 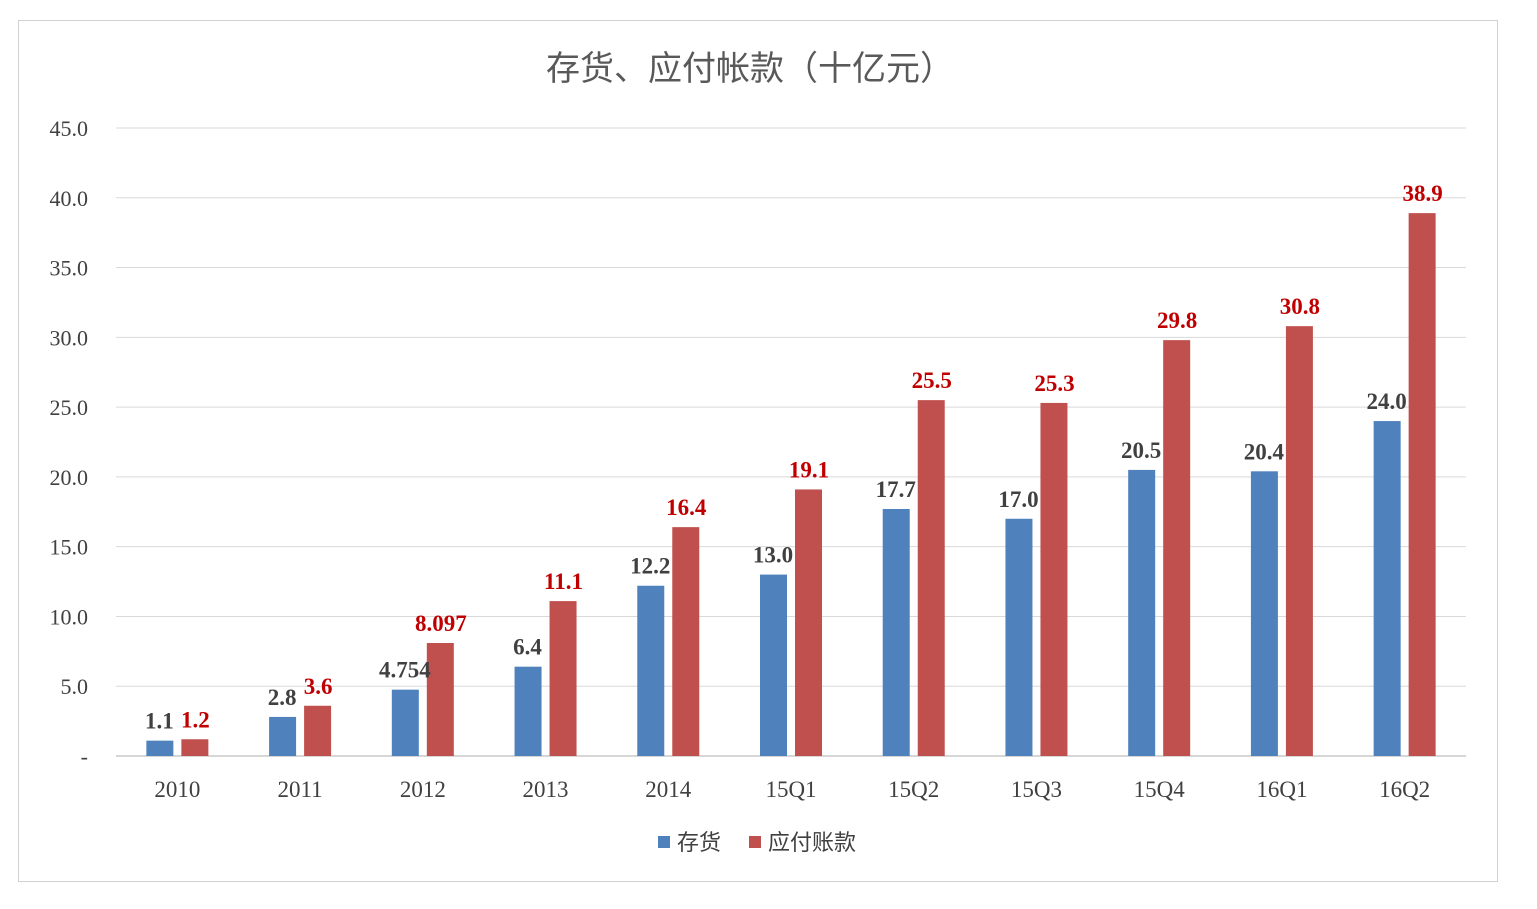 I want to click on data-label-payables: 29.8, so click(x=1177, y=320).